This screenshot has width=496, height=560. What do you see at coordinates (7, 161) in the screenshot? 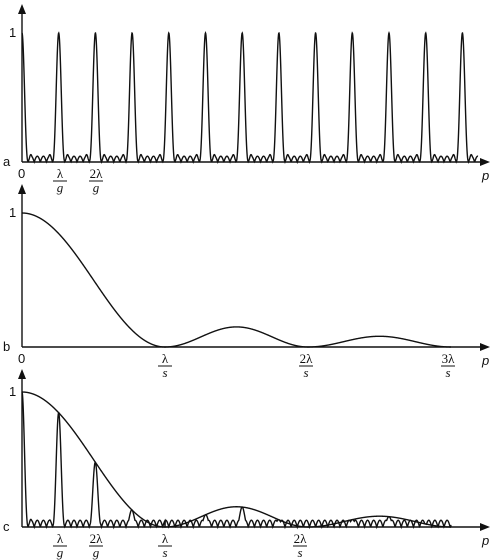
I see `panel-label: a` at bounding box center [7, 161].